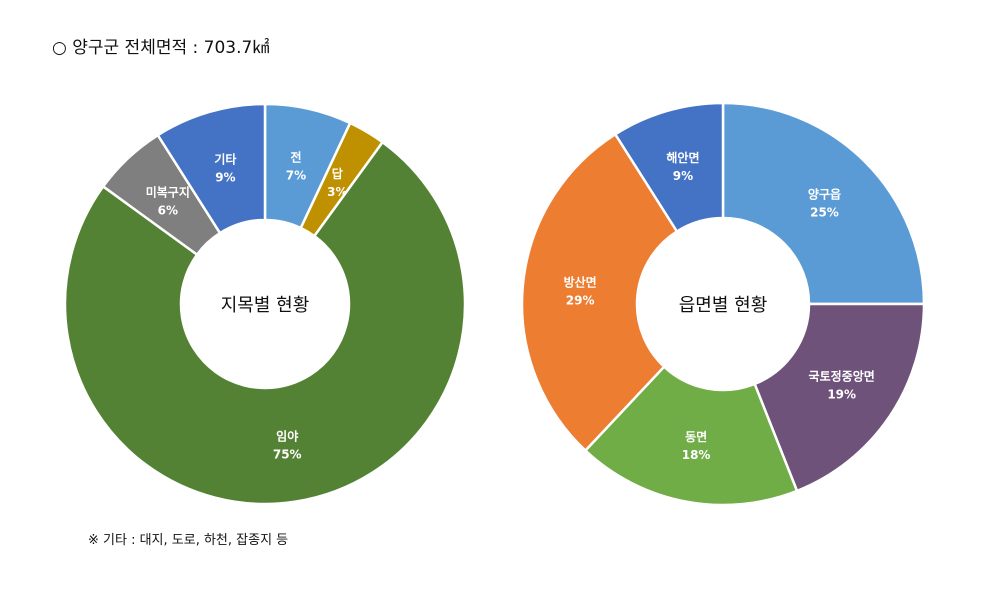 This screenshot has width=988, height=603. Describe the element at coordinates (696, 455) in the screenshot. I see `slice-value-label: 18%` at that location.